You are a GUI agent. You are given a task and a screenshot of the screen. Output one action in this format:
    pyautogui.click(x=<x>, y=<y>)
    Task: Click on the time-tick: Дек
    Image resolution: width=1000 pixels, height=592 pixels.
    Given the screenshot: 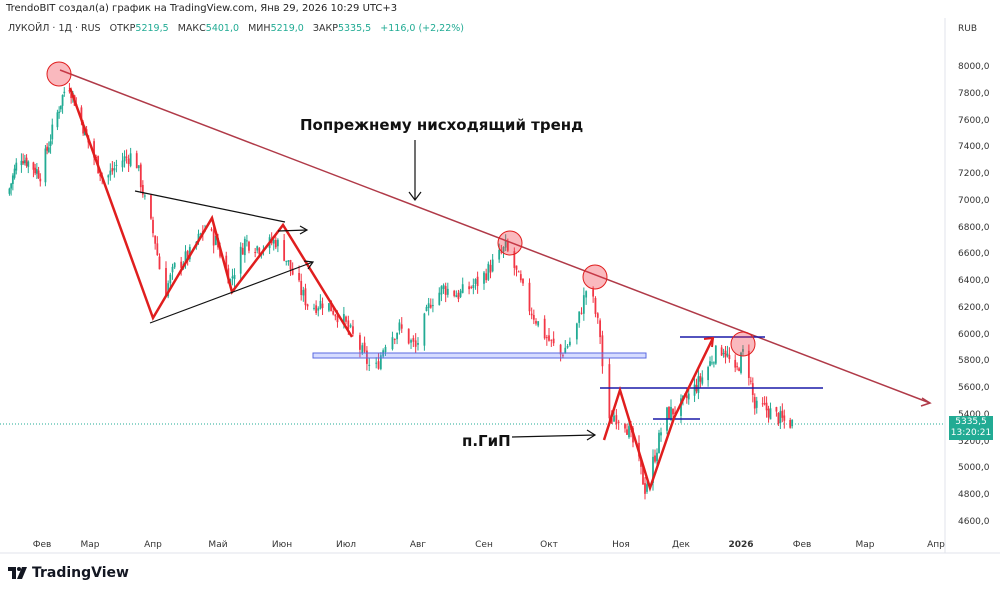 What is the action you would take?
    pyautogui.click(x=681, y=545)
    